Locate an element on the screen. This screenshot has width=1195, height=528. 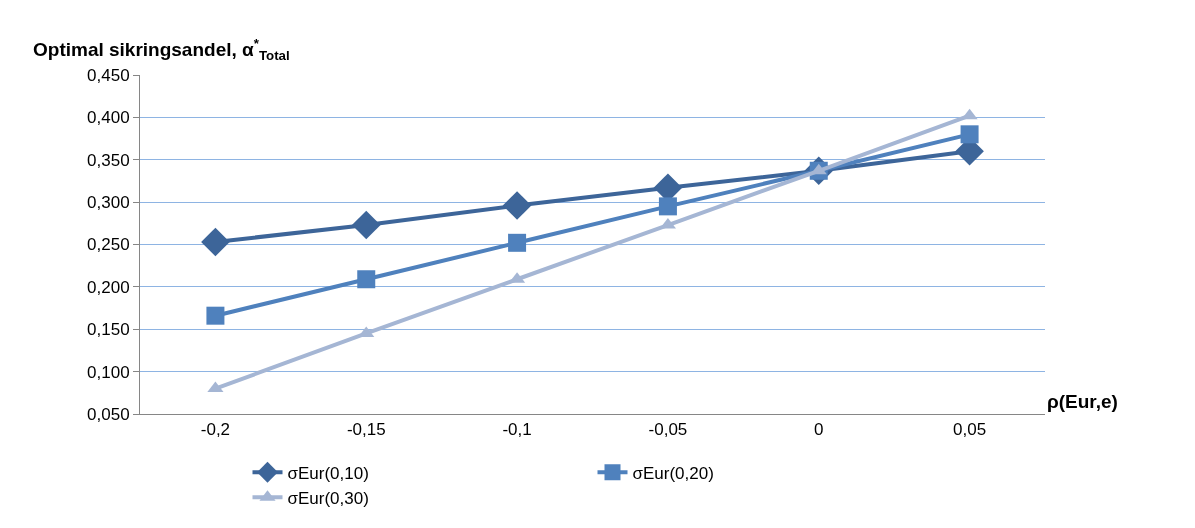
y-tick-label: 0,050 is located at coordinates (108, 414).